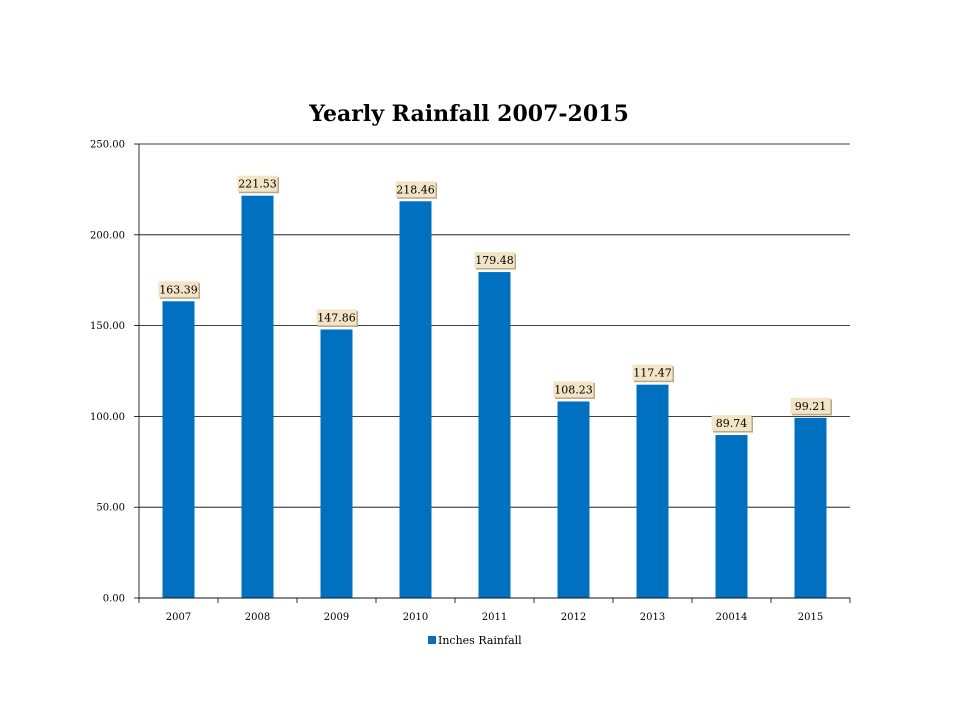 Image resolution: width=960 pixels, height=720 pixels. What do you see at coordinates (652, 617) in the screenshot?
I see `x-tick-label: 2013` at bounding box center [652, 617].